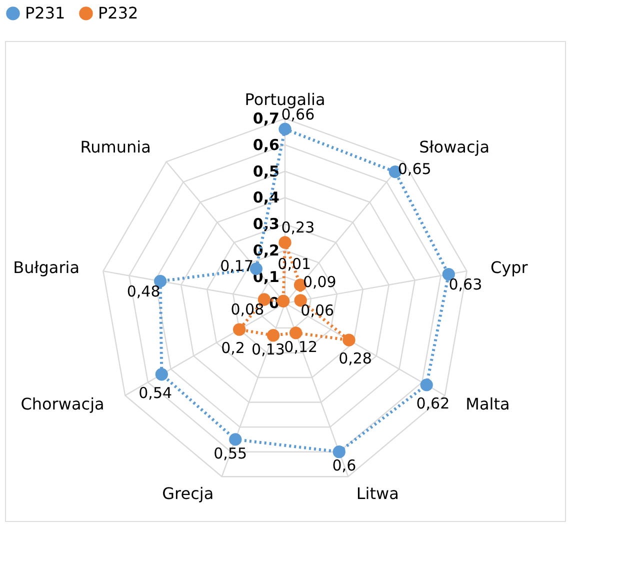 The height and width of the screenshot is (573, 624). I want to click on data-label: 0,17, so click(237, 265).